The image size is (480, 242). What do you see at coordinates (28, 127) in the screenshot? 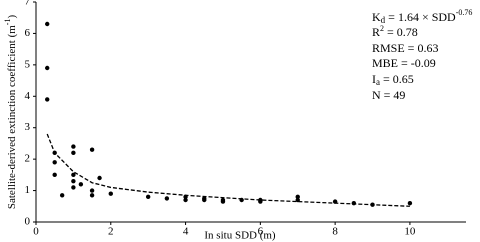
I see `y-tick-label: 3` at bounding box center [28, 127].